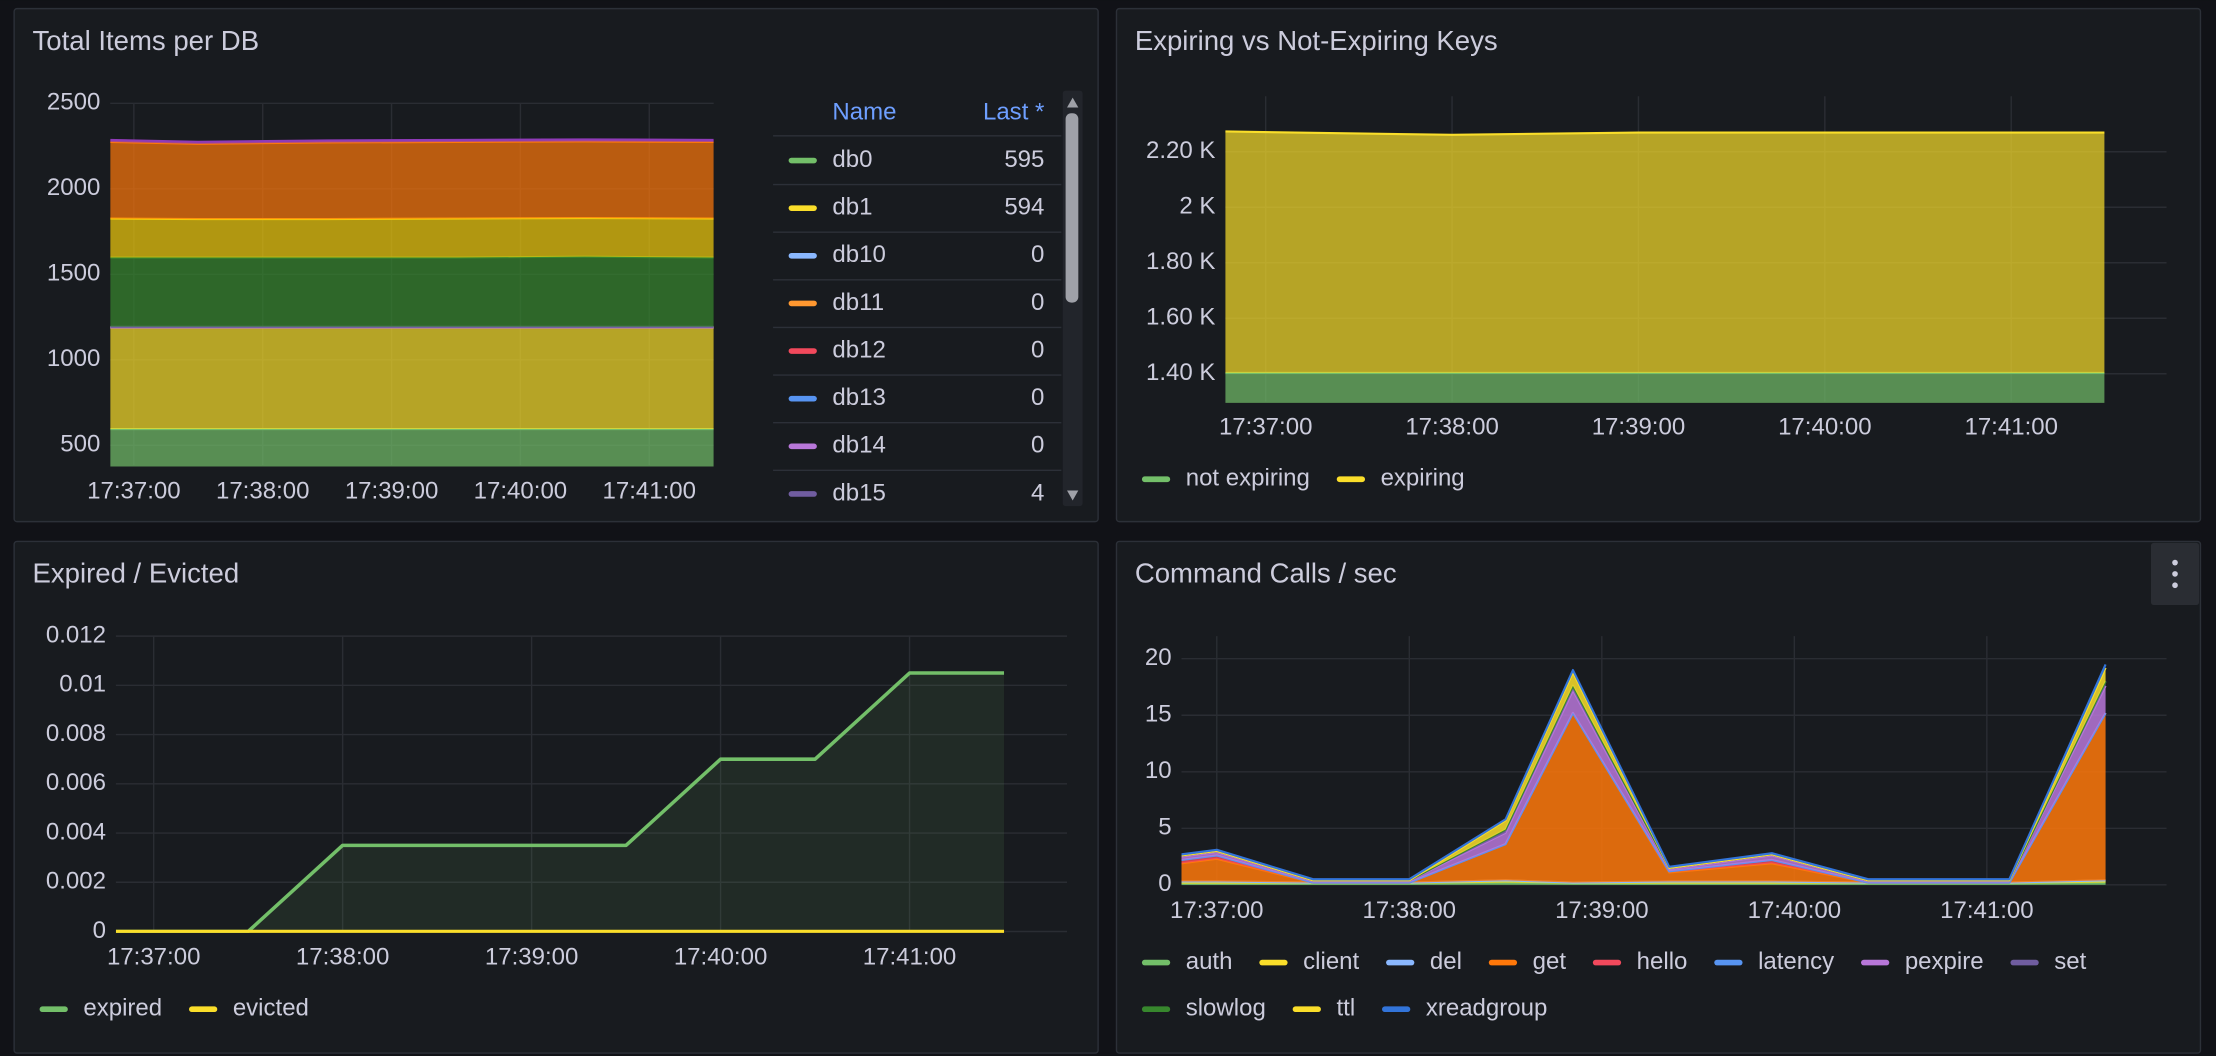 Image resolution: width=2216 pixels, height=1056 pixels. Describe the element at coordinates (1180, 150) in the screenshot. I see `y-tick-label: 2.20 K` at that location.